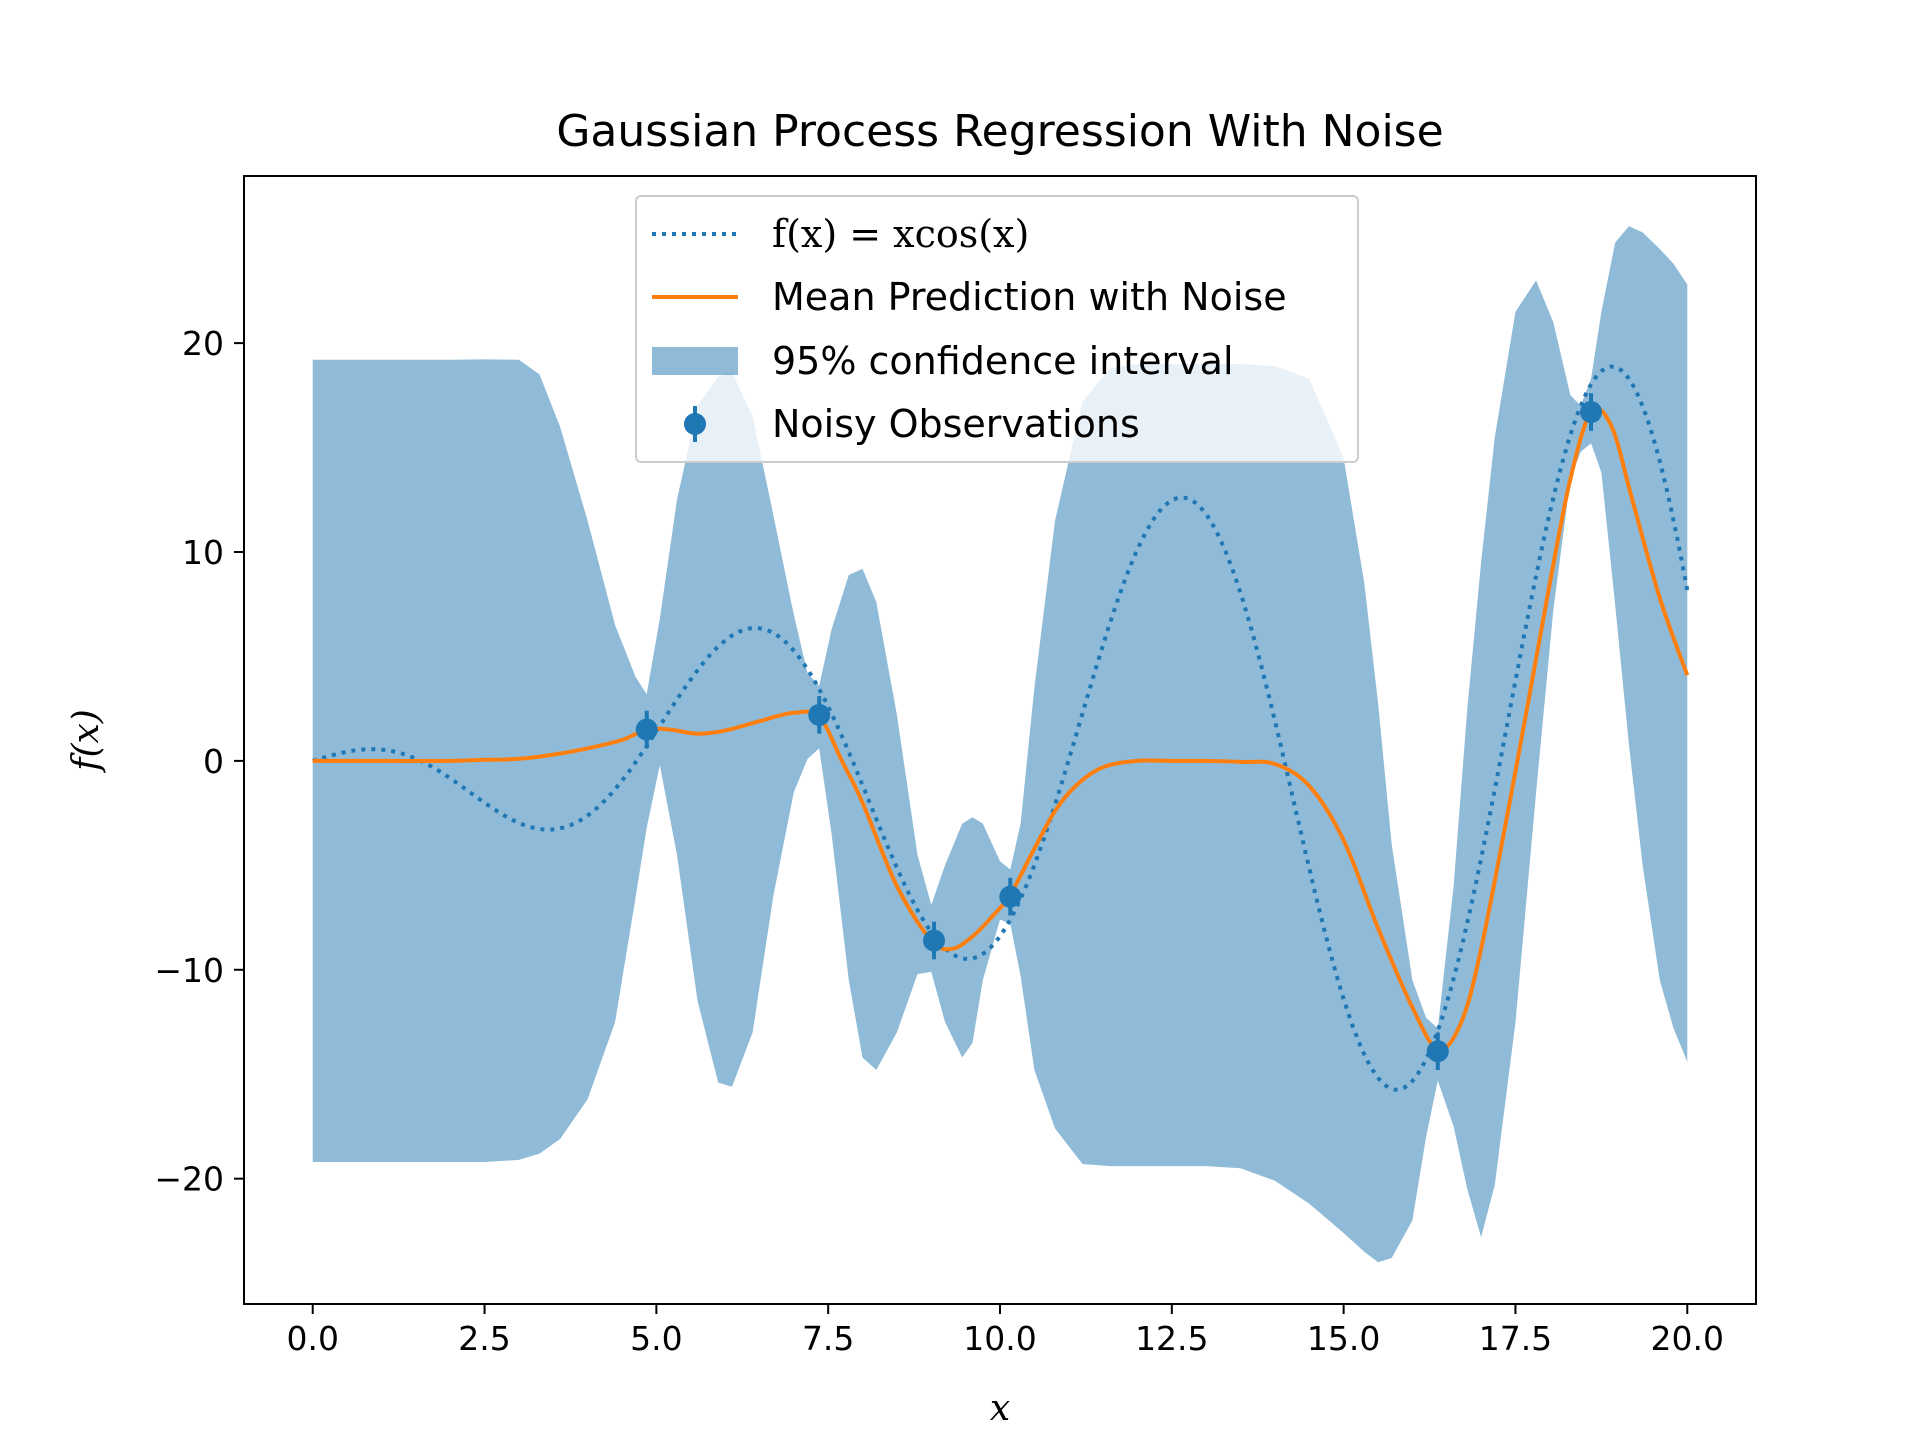  What do you see at coordinates (900, 234) in the screenshot?
I see `legend-label-true-function: f(x) = xcos(x)` at bounding box center [900, 234].